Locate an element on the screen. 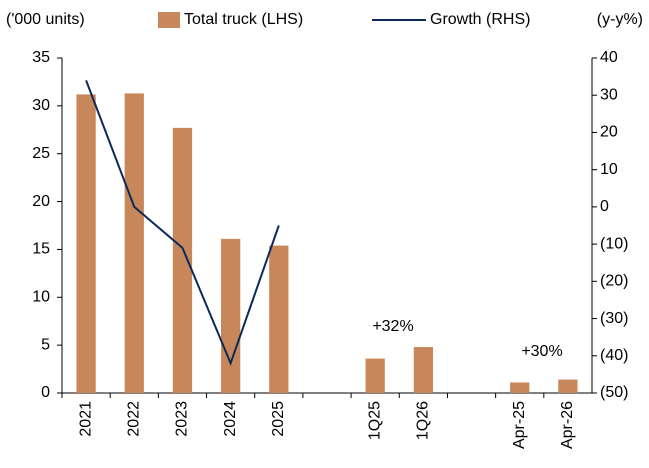 This screenshot has height=468, width=649. y-axis-label: ('000 units) is located at coordinates (45, 19).